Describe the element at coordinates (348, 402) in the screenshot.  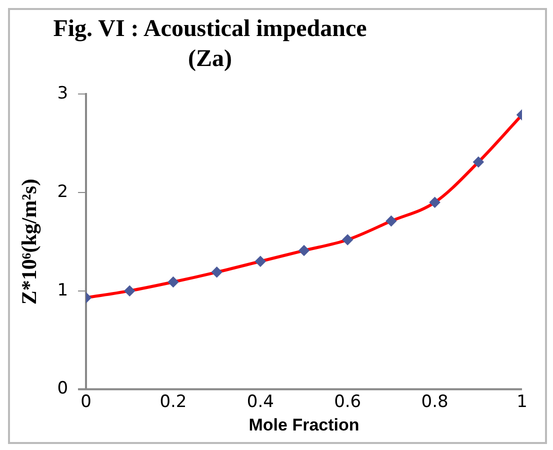
I see `x-tick-label: 0.6` at that location.